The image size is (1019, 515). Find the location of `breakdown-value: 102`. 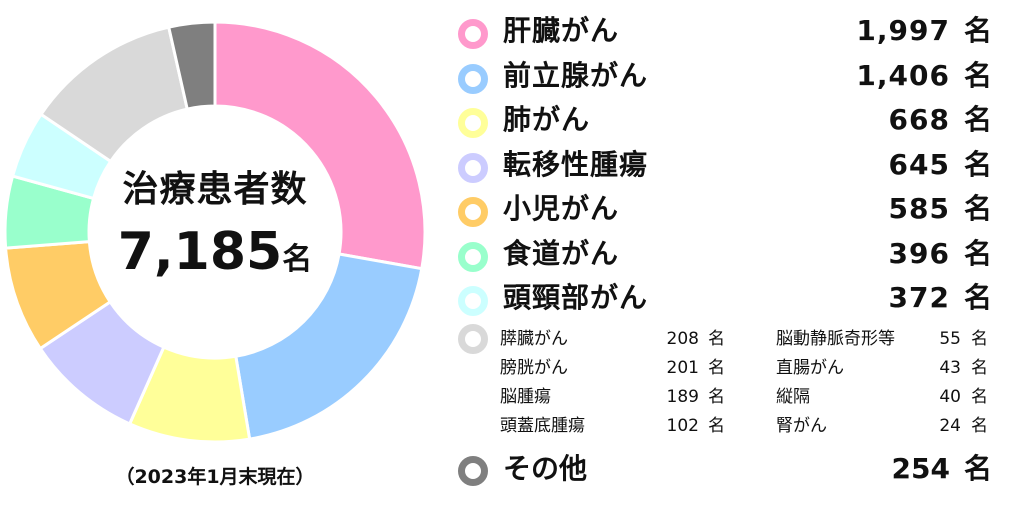

breakdown-value: 102 is located at coordinates (682, 426).